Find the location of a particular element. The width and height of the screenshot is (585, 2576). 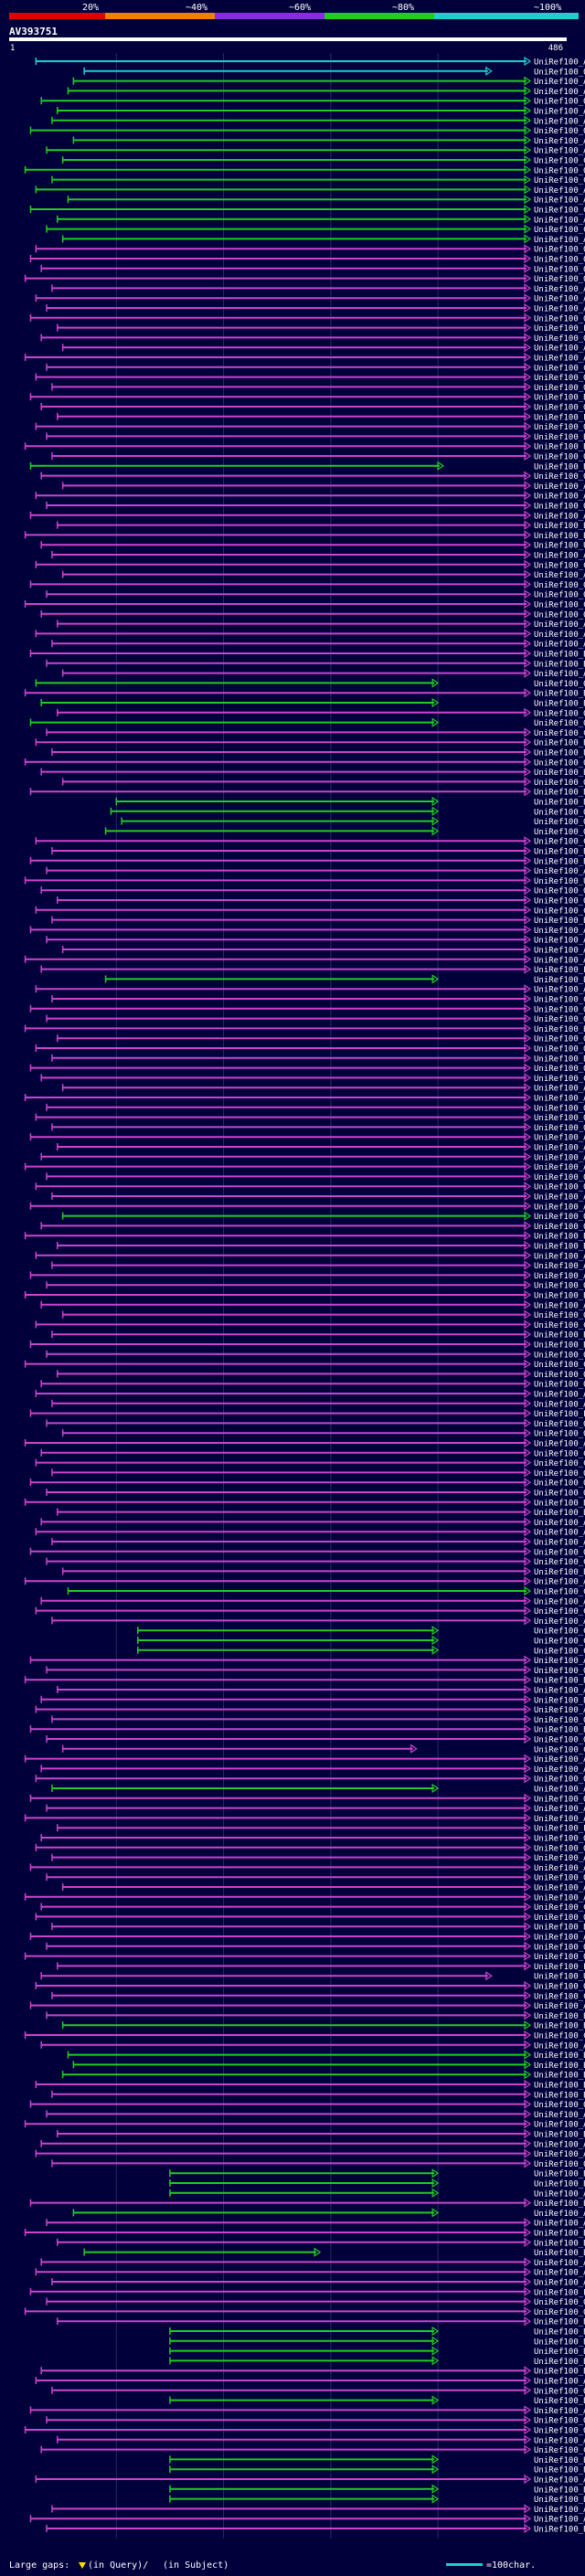

hit-row: UniRef100_A4RTG2 is located at coordinates (318, 1621).